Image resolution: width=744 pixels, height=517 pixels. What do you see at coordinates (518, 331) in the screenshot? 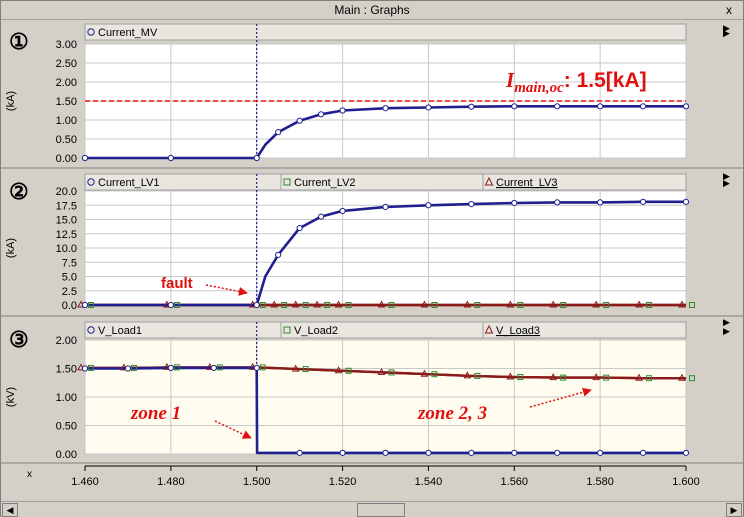
I see `legend-entry: V_Load3` at bounding box center [518, 331].